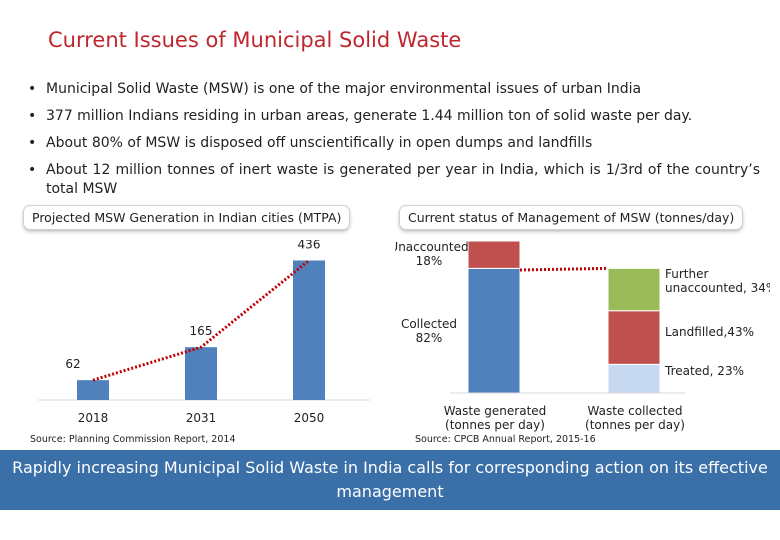  Describe the element at coordinates (634, 378) in the screenshot. I see `bar-collected-treated` at that location.